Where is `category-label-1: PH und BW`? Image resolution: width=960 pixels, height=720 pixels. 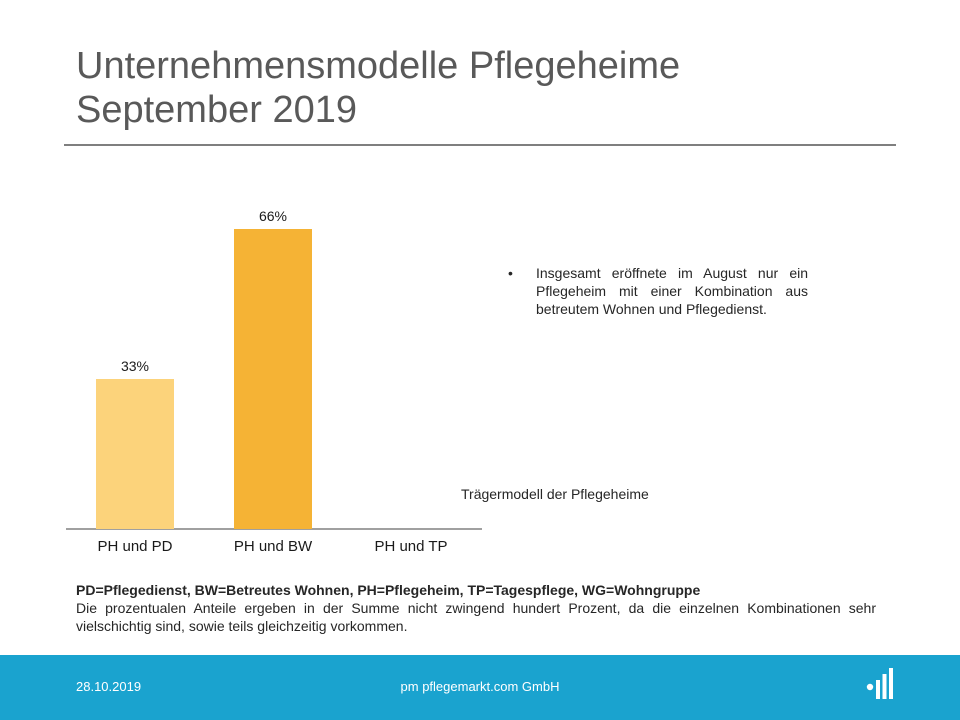 category-label-1: PH und BW is located at coordinates (273, 546).